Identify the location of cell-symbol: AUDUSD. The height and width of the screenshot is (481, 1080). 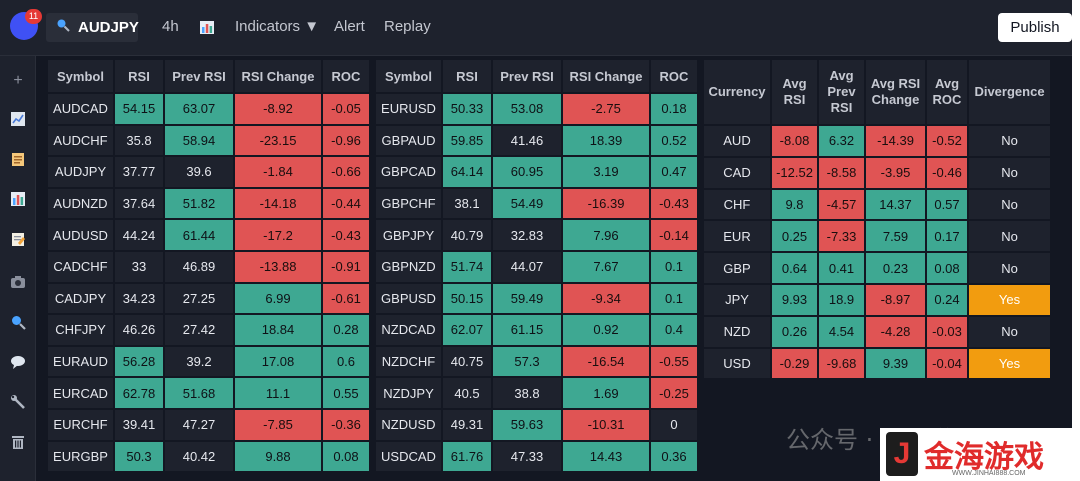
(81, 236).